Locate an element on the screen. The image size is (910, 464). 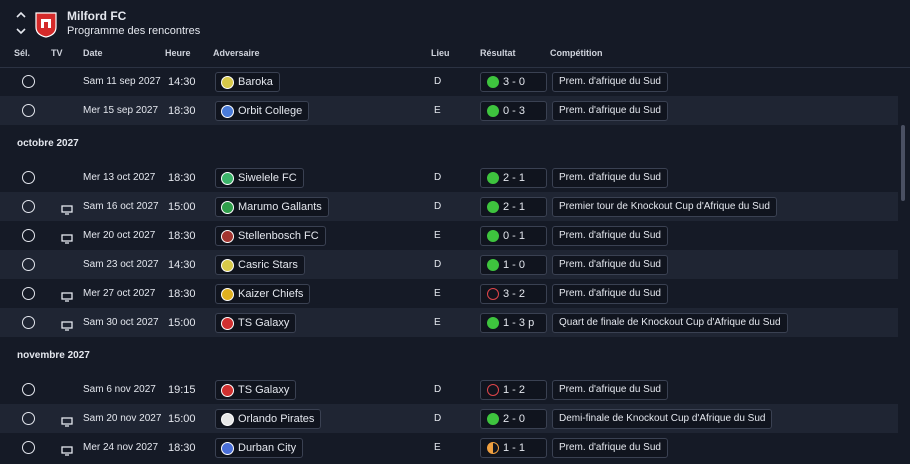
opponent: Durban City is located at coordinates (259, 447).